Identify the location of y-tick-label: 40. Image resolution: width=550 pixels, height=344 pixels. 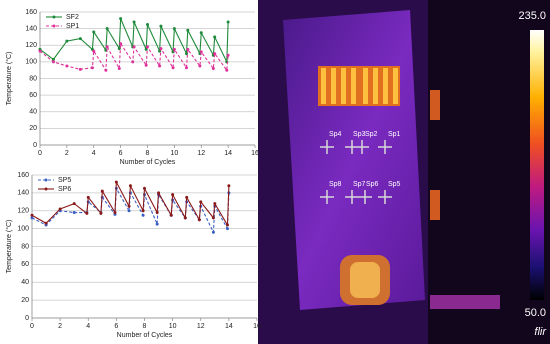
(33, 112).